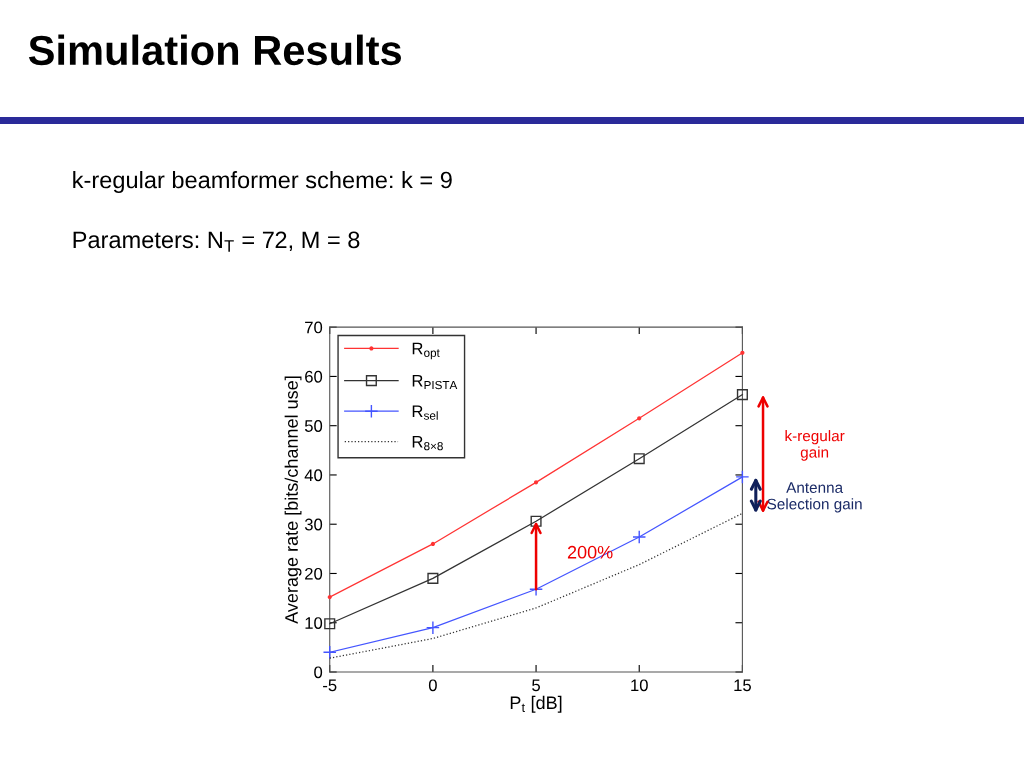 The image size is (1024, 768). Describe the element at coordinates (426, 351) in the screenshot. I see `legend-label: R$_{opt}$` at that location.